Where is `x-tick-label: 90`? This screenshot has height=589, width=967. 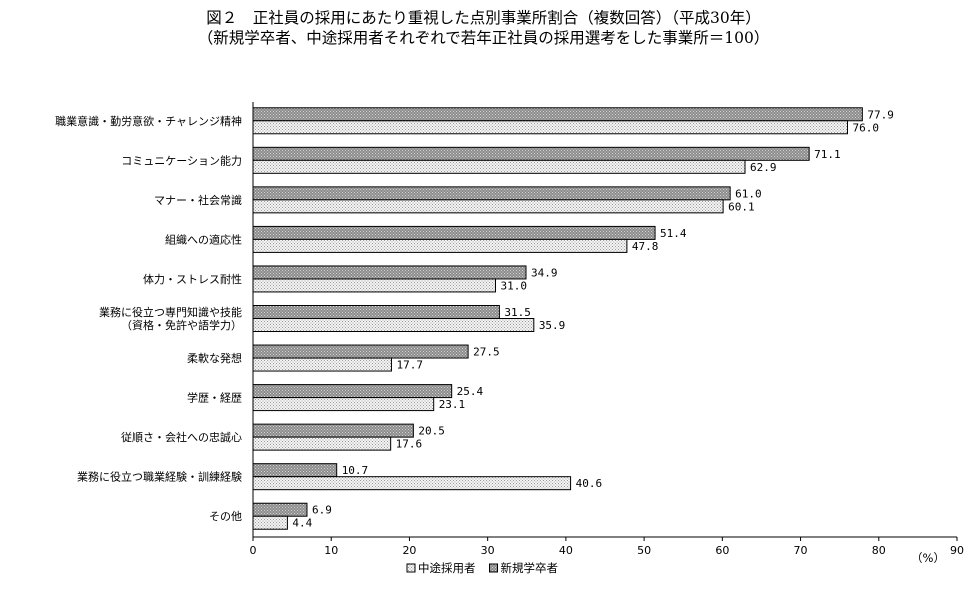 x-tick-label: 90 is located at coordinates (957, 550).